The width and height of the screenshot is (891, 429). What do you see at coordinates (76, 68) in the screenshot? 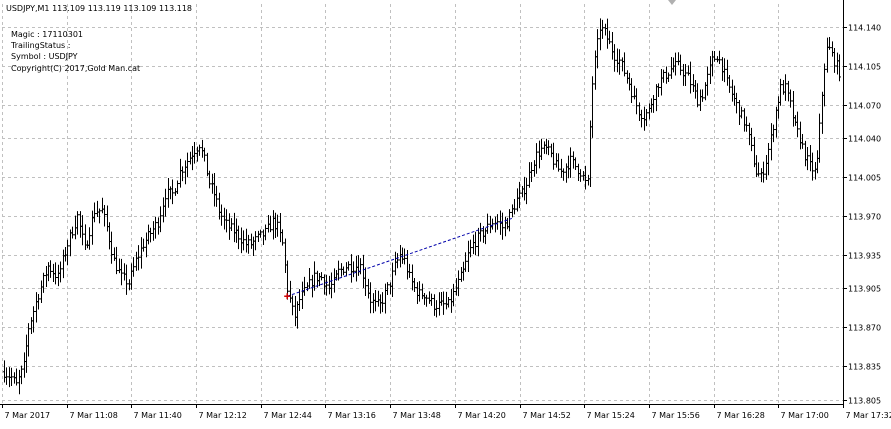
I see `info-copyright: Copyright(C) 2017,Gold Man.cat` at bounding box center [76, 68].